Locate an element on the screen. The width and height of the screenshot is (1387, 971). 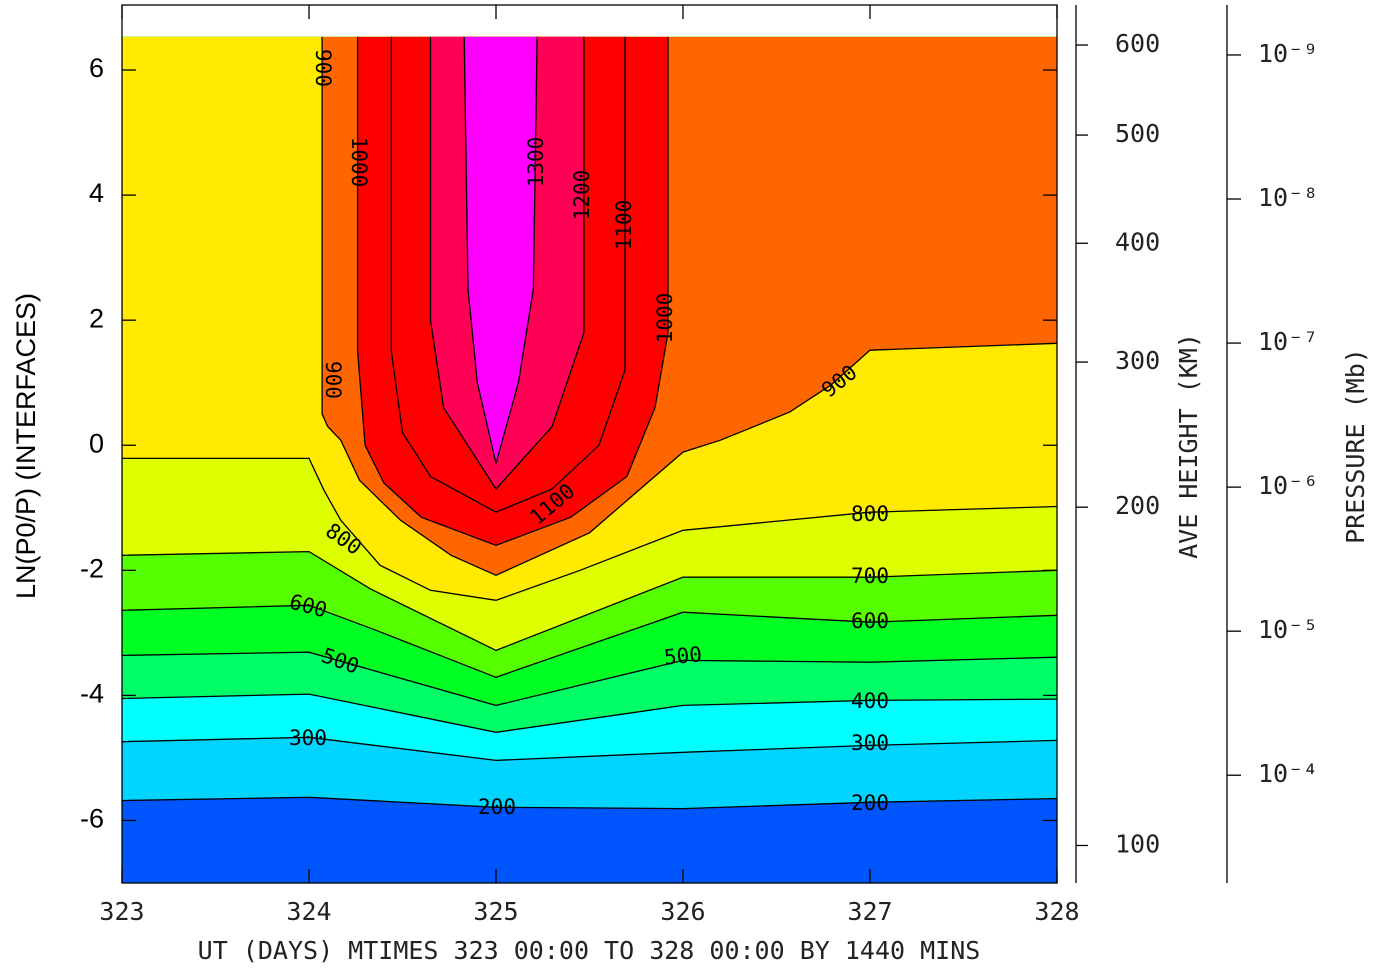
pressure-tick-label: 10⁻⁹ is located at coordinates (1288, 53).